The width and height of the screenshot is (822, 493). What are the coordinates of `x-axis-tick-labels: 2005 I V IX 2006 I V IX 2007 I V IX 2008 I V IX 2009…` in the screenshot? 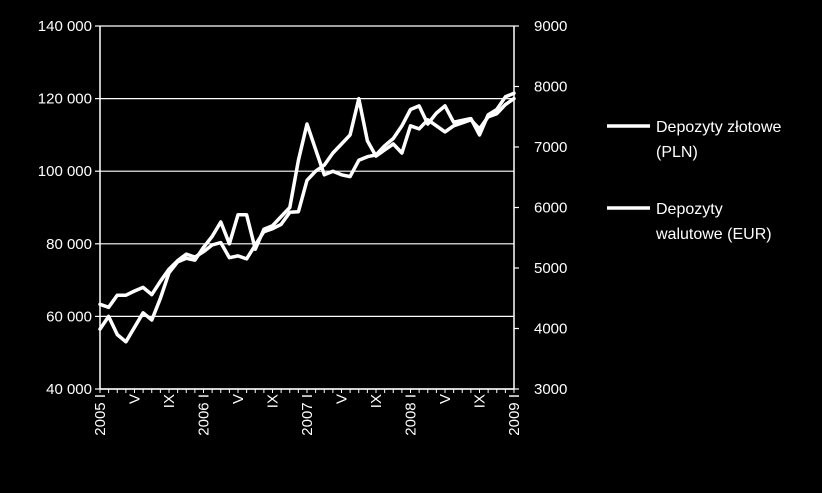 It's located at (307, 415).